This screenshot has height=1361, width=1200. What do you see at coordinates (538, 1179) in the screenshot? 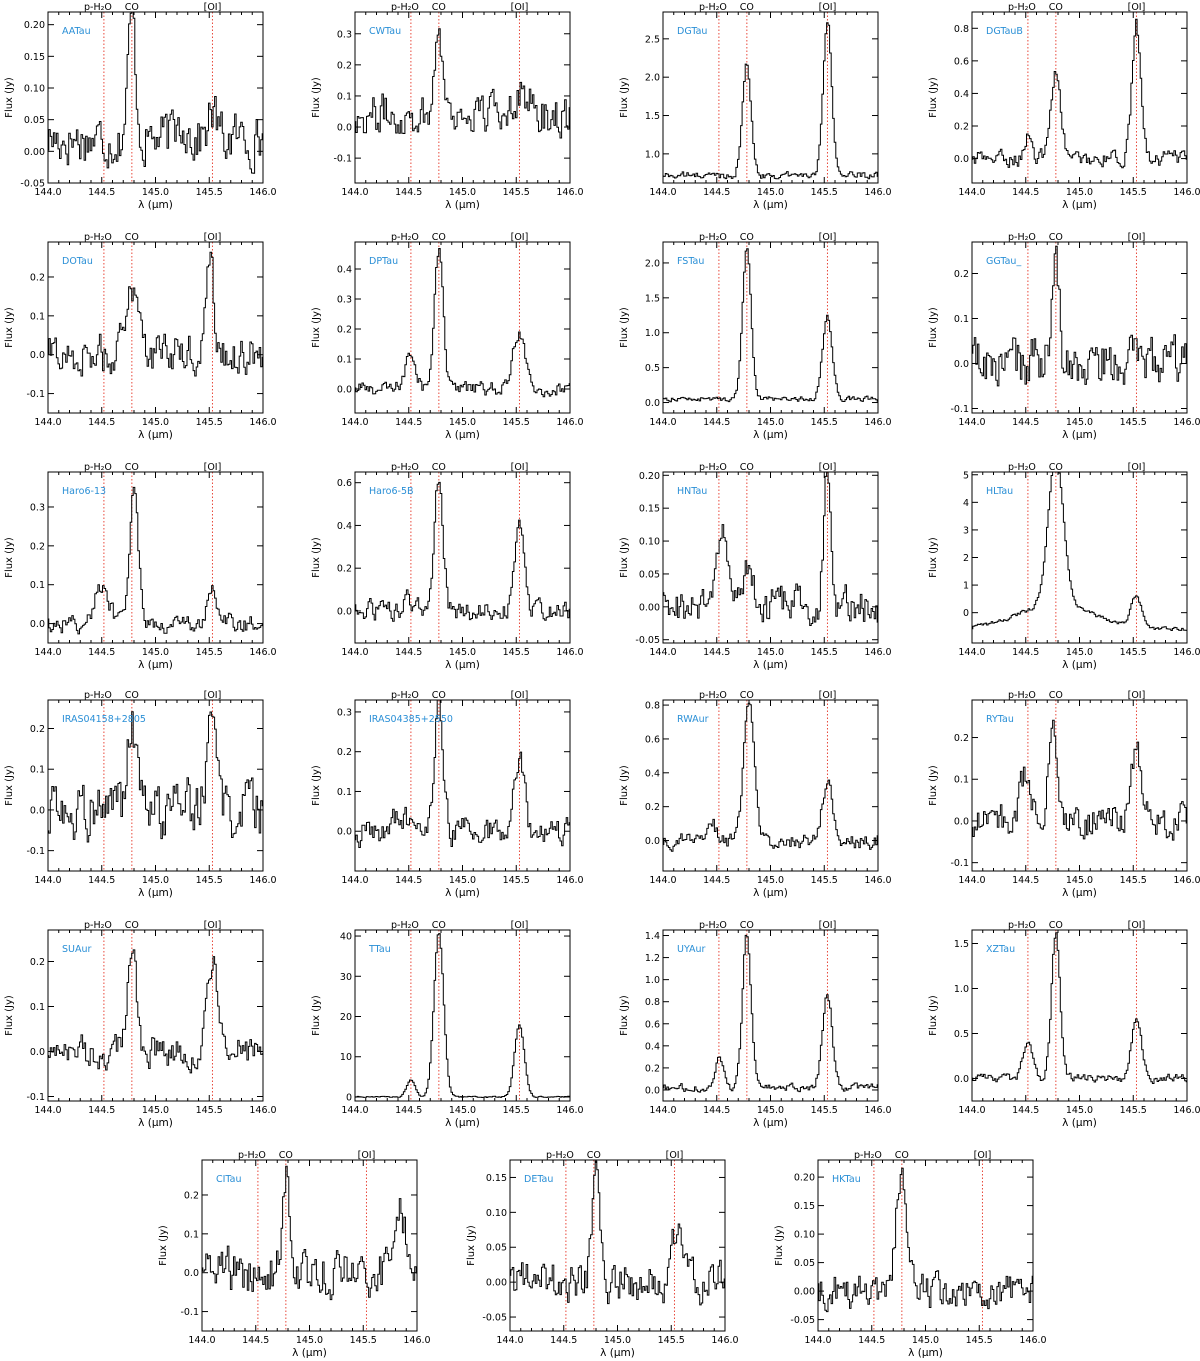
I see `star-name-label: DETau` at bounding box center [538, 1179].